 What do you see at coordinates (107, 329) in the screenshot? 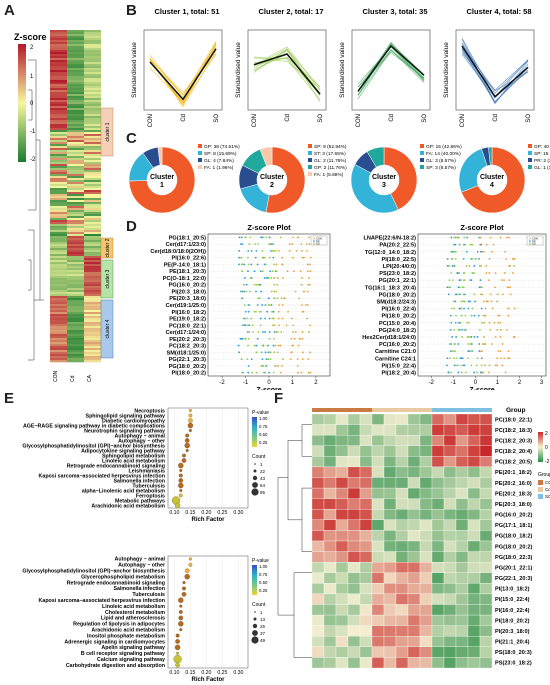
I see `cluster-4-box` at bounding box center [107, 329].